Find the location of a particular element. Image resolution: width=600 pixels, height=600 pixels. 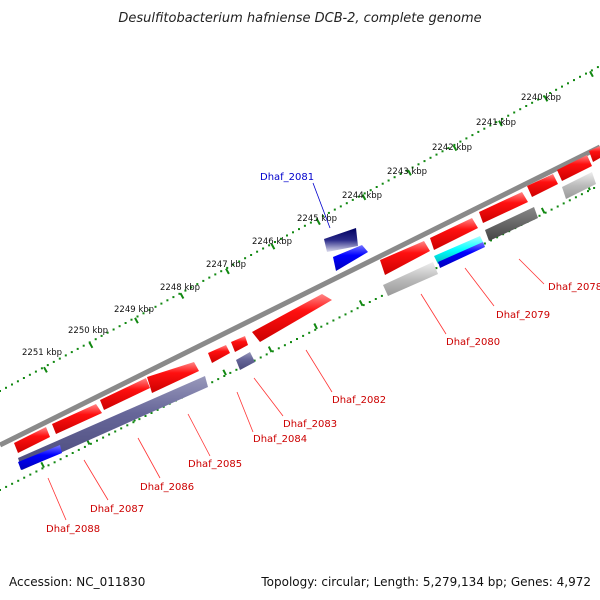

gene-label: Dhaf_2079 is located at coordinates (523, 315).